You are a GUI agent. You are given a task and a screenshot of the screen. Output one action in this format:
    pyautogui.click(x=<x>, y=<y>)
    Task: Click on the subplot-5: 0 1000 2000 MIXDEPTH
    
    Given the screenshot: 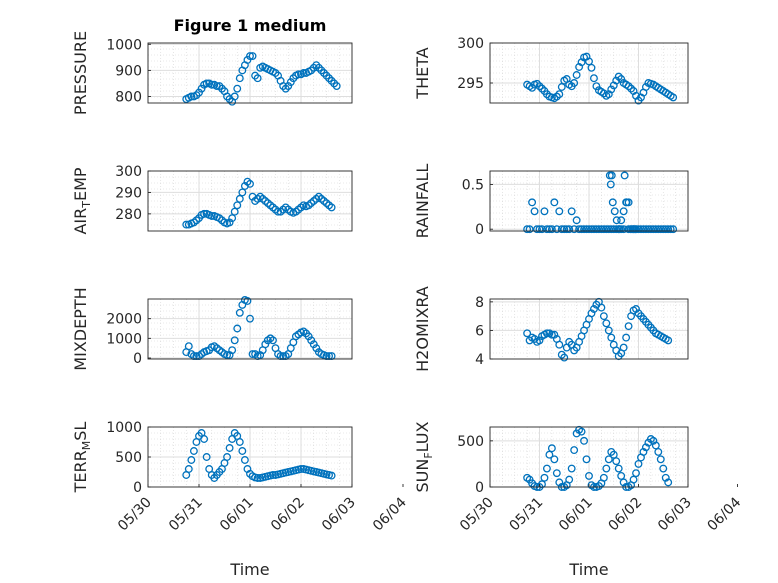 What is the action you would take?
    pyautogui.click(x=212, y=329)
    